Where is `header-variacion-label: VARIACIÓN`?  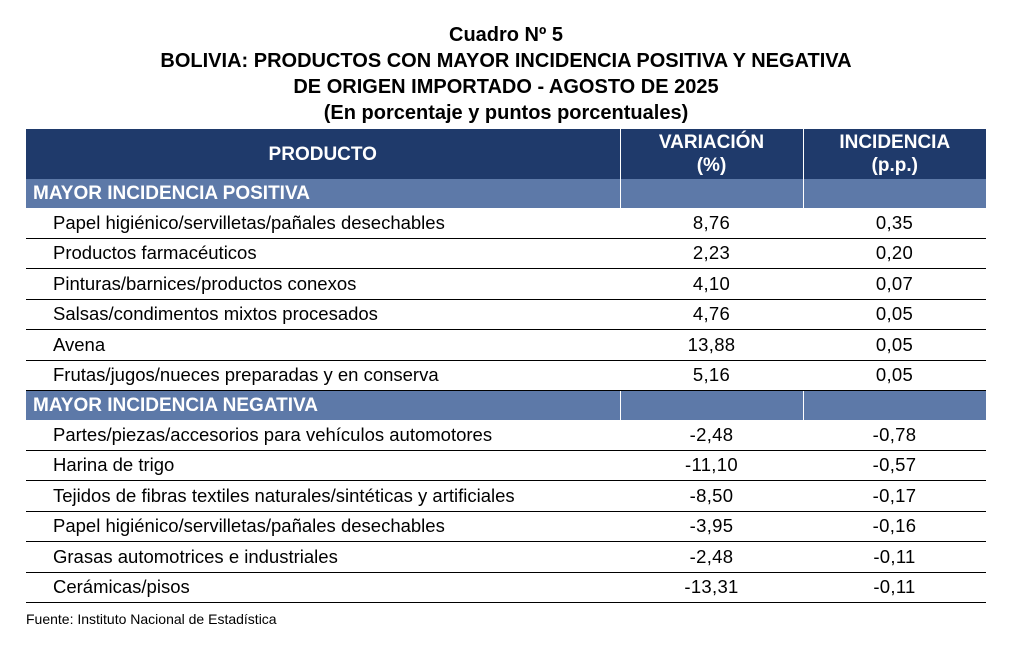 header-variacion-label: VARIACIÓN is located at coordinates (711, 142).